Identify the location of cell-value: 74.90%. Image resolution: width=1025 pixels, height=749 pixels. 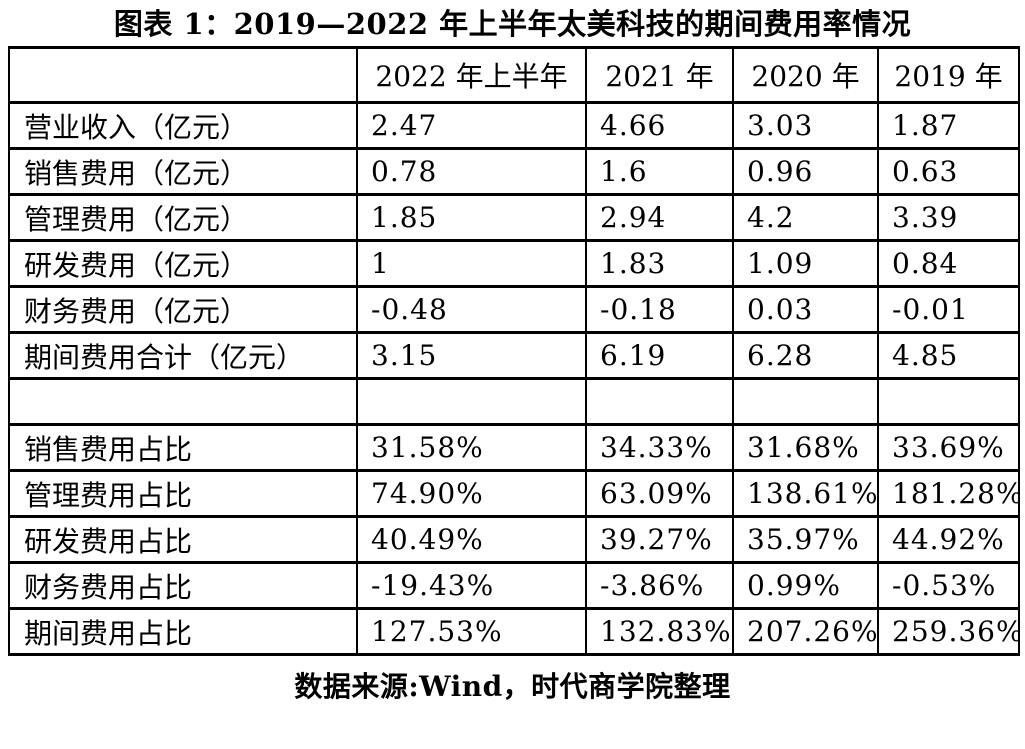
(471, 493).